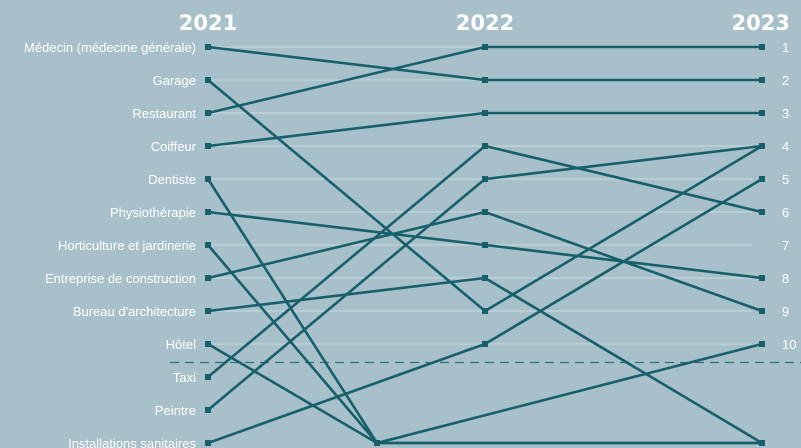 This screenshot has width=801, height=448. Describe the element at coordinates (485, 212) in the screenshot. I see `marker-entreprise-de-construction-2022` at that location.